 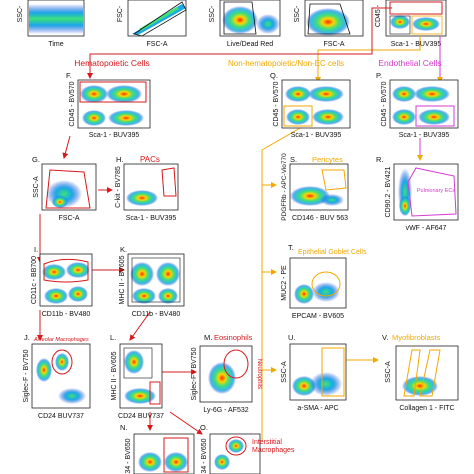 I want to click on panel-letter: H., so click(x=120, y=159).